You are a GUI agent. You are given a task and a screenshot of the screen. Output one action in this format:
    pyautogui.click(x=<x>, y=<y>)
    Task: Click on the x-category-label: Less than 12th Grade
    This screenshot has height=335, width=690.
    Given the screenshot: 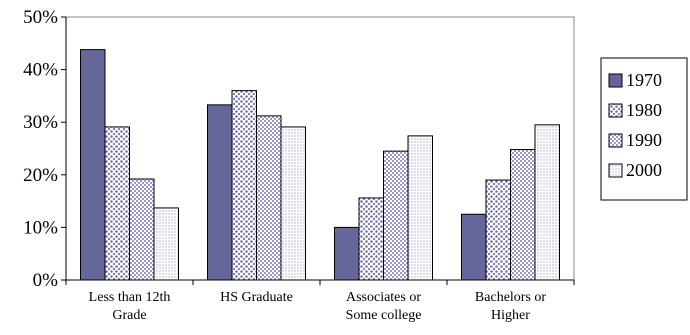 What is the action you would take?
    pyautogui.click(x=130, y=306)
    